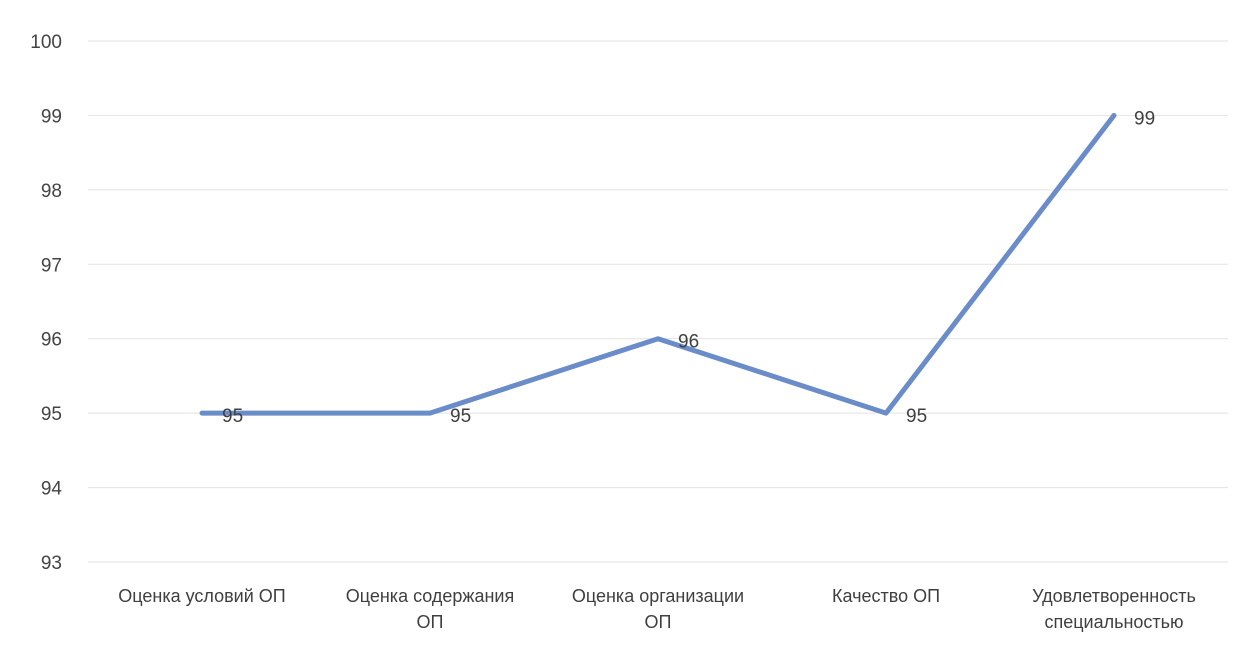 The image size is (1248, 650). I want to click on y-tick-label: 98, so click(51, 191).